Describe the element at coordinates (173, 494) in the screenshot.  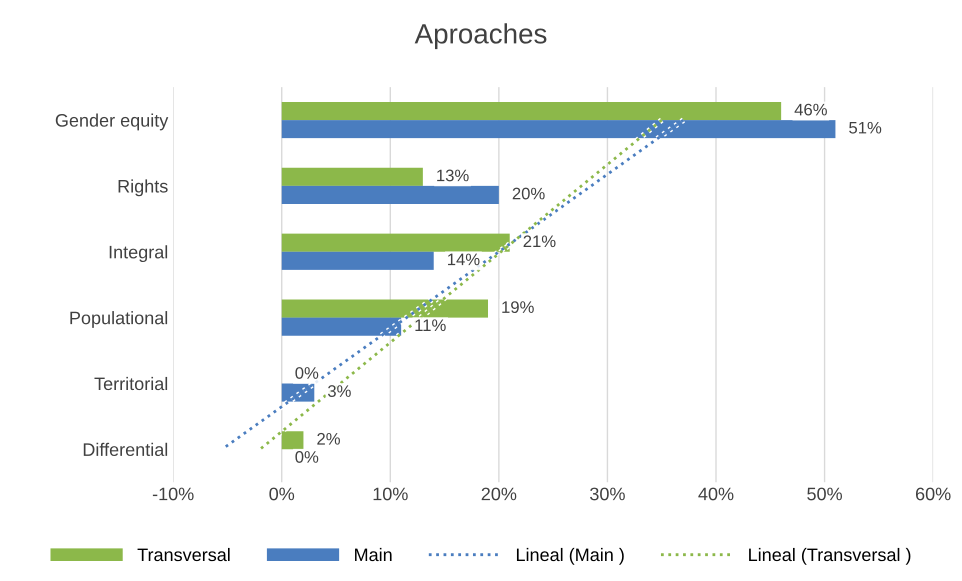
I see `x-tick-label: -10%` at that location.